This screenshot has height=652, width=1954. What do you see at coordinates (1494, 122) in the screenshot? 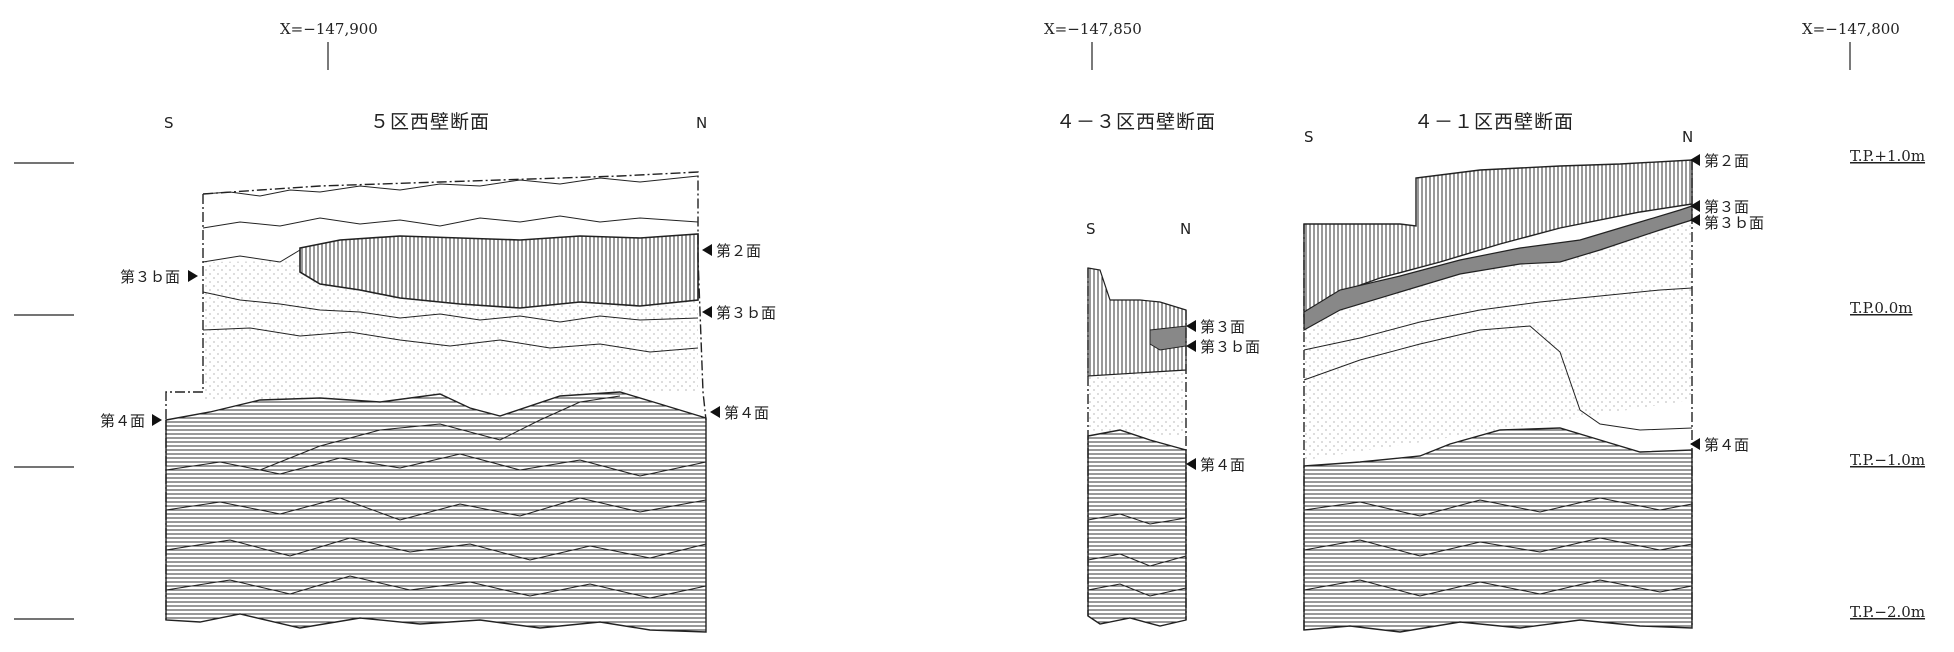
I see `section-title: ４－１区西壁断面` at bounding box center [1494, 122].